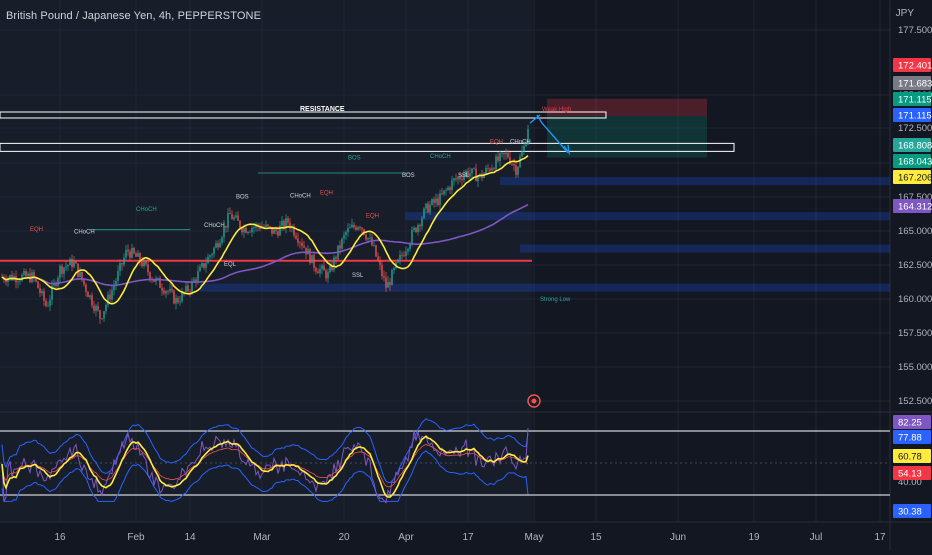  Describe the element at coordinates (915, 128) in the screenshot. I see `price-tick-label: 172.500` at that location.